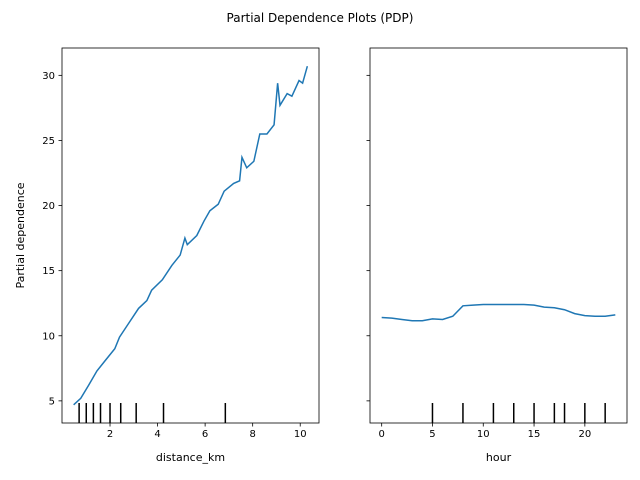  What do you see at coordinates (499, 457) in the screenshot?
I see `x-axis-label: hour` at bounding box center [499, 457].